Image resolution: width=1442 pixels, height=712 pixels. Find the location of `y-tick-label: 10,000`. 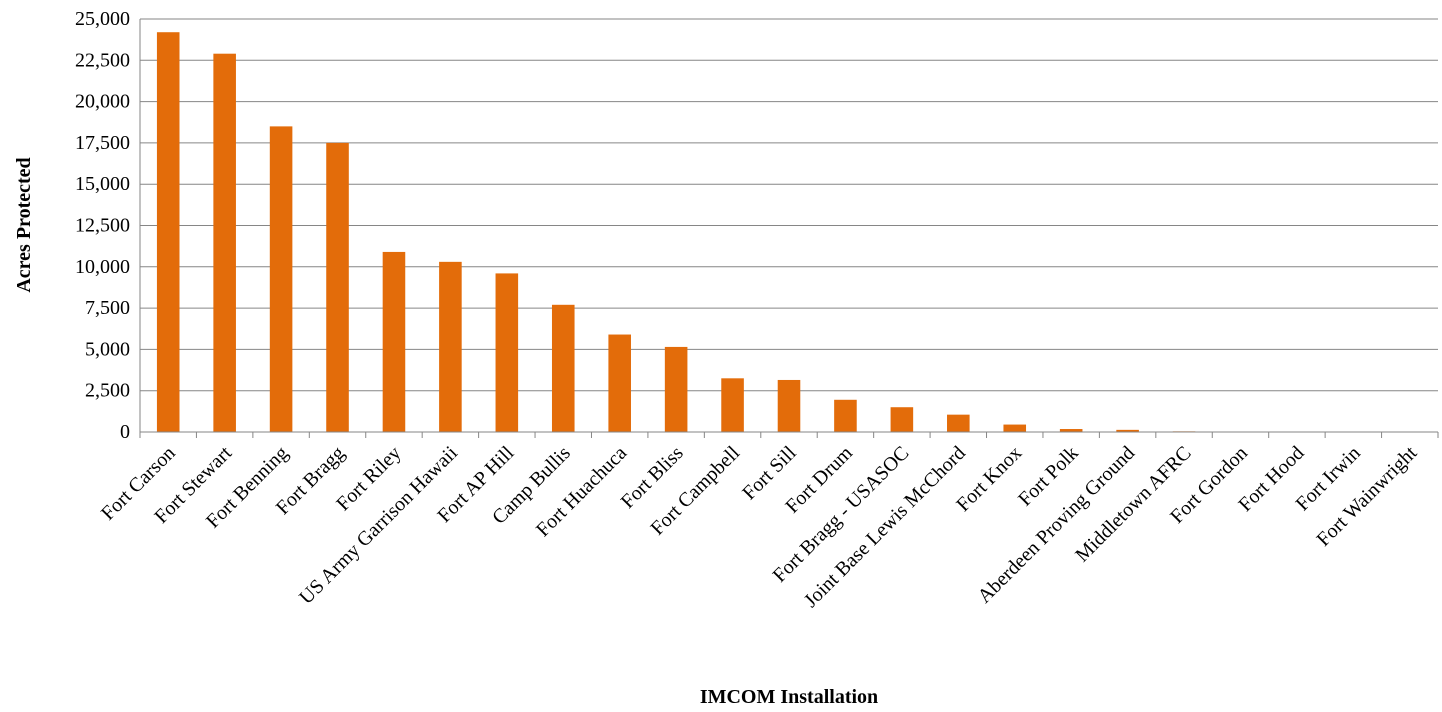

y-tick-label: 10,000 is located at coordinates (102, 267).